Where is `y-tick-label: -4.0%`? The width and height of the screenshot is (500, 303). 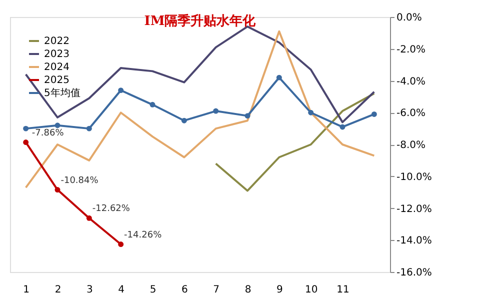 y-tick-label: -4.0% is located at coordinates (411, 82).